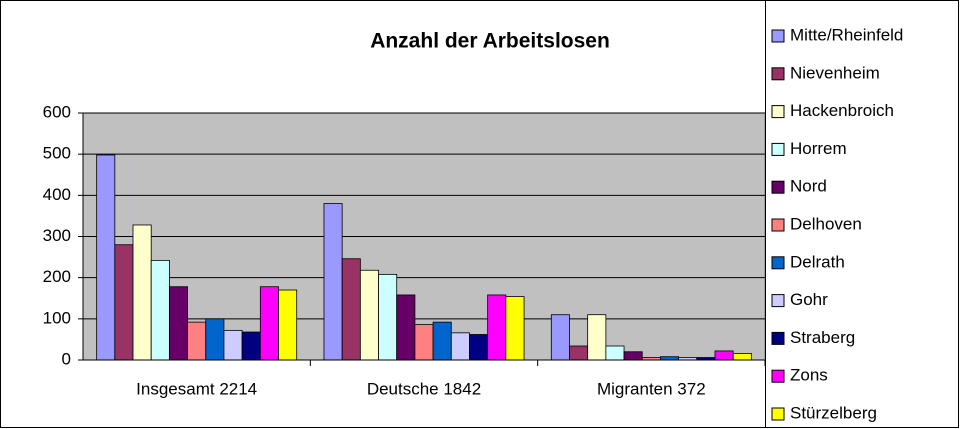 This screenshot has width=960, height=429. Describe the element at coordinates (842, 110) in the screenshot. I see `legend-label: Hackenbroich` at that location.